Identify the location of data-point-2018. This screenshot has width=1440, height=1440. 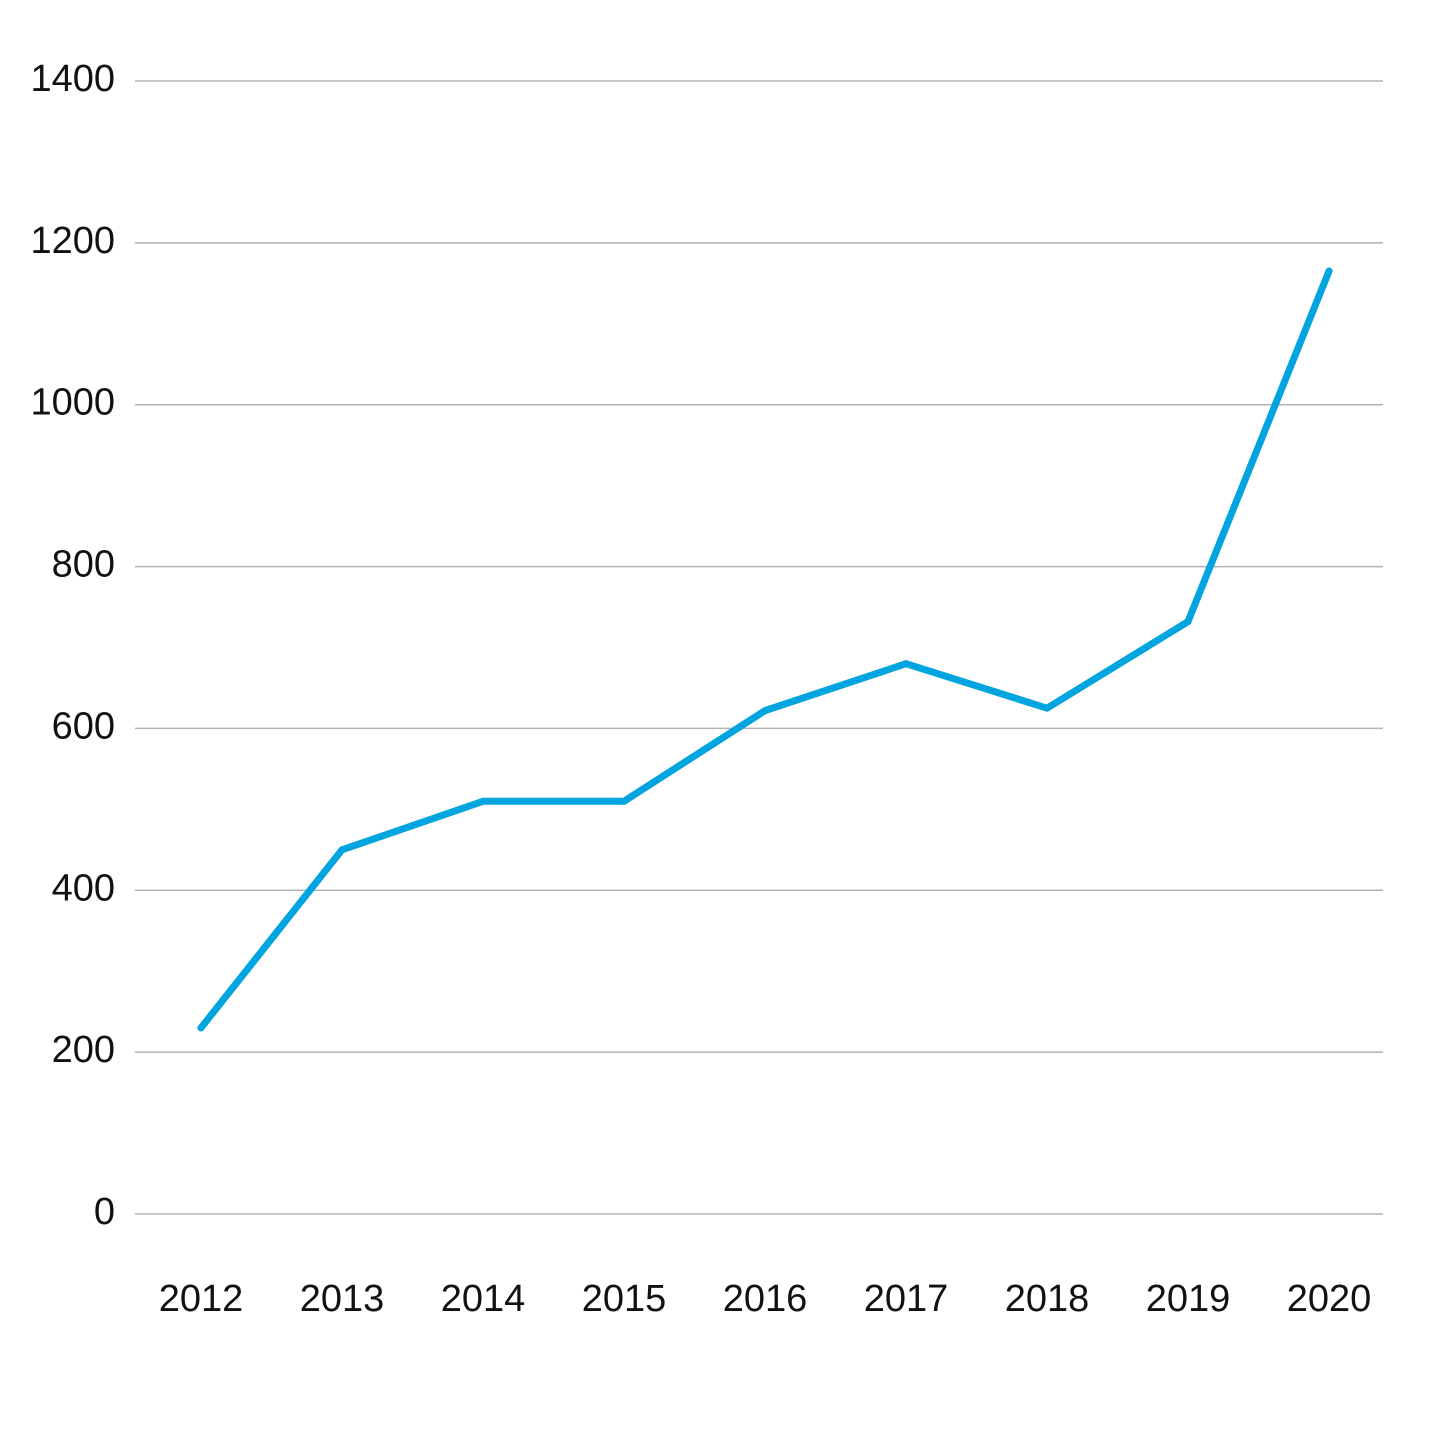
(1047, 708).